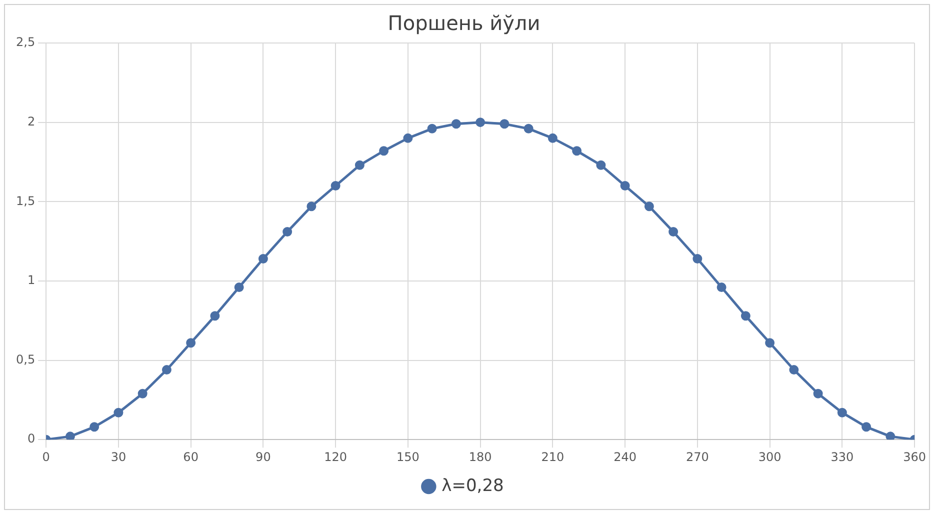 The width and height of the screenshot is (934, 514). Describe the element at coordinates (842, 457) in the screenshot. I see `x-tick-label: 330` at that location.